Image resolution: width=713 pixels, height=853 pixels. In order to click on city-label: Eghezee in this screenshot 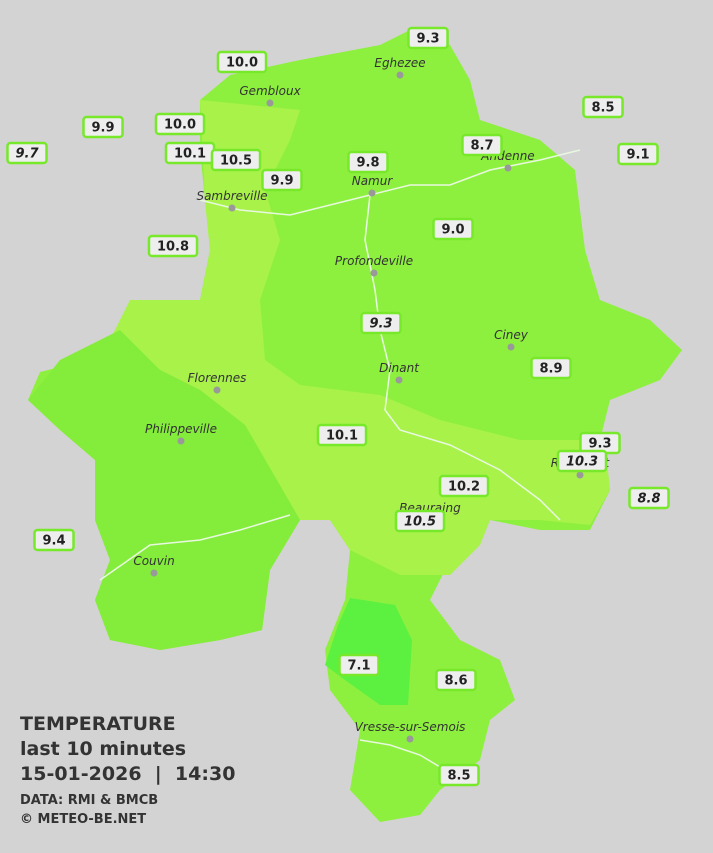, I will do `click(399, 63)`.